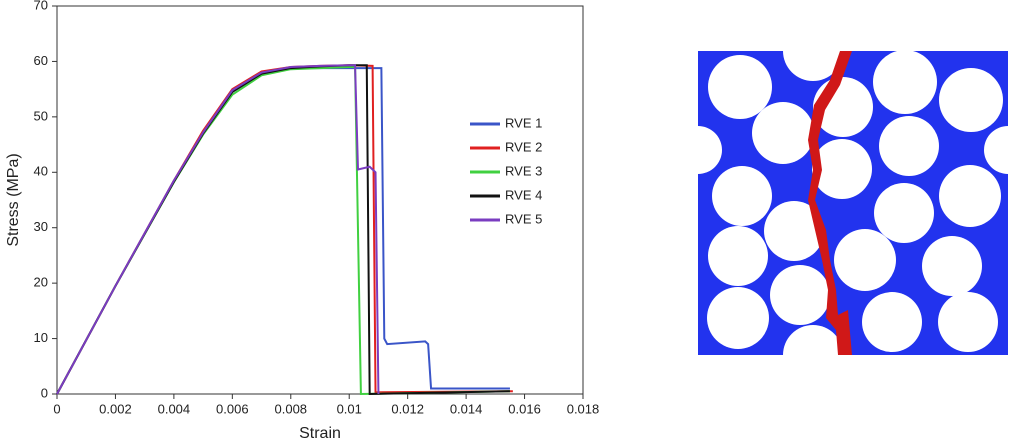  What do you see at coordinates (41, 282) in the screenshot?
I see `y-tick-label: 20` at bounding box center [41, 282].